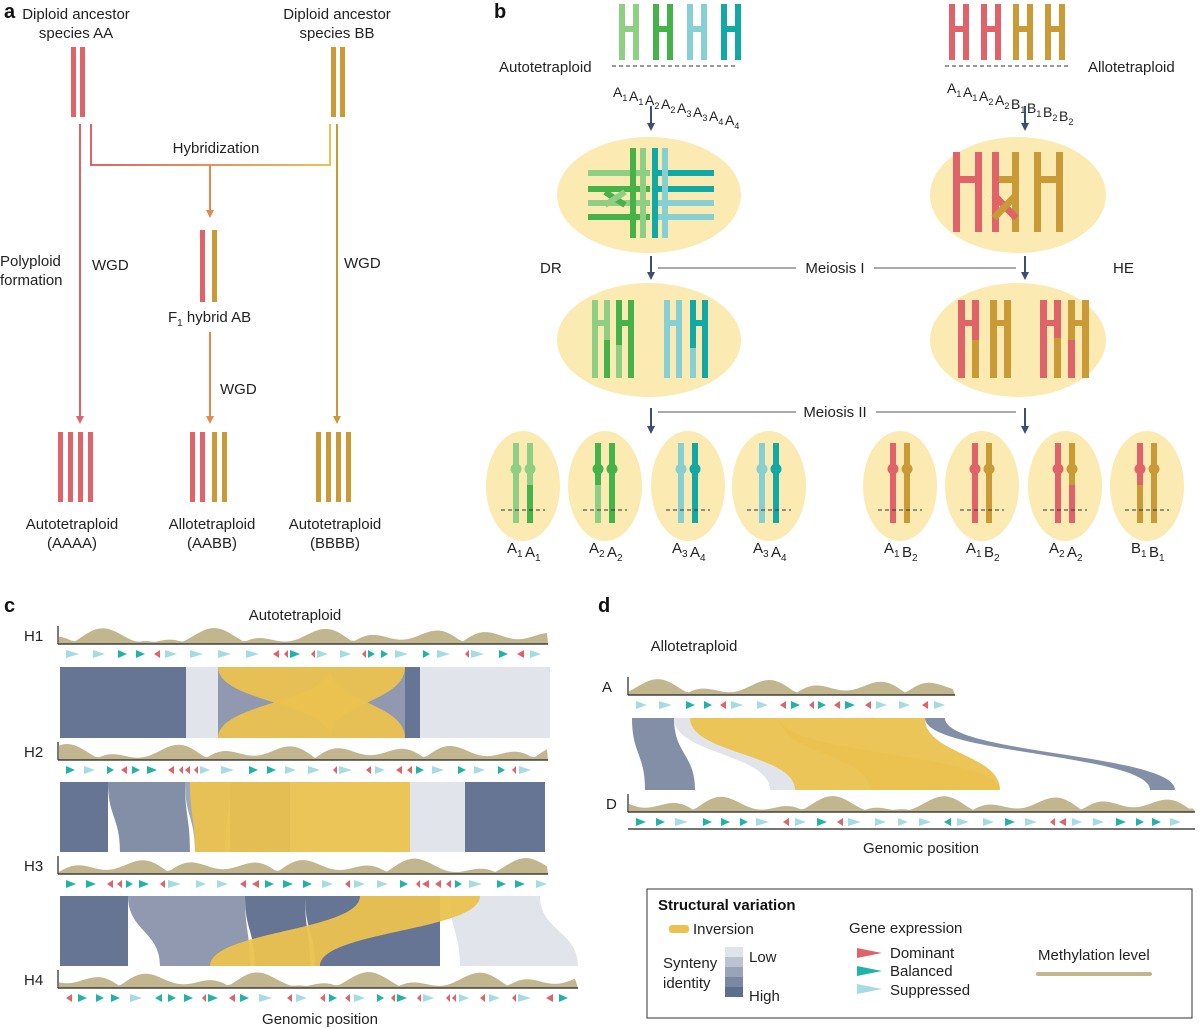 The width and height of the screenshot is (1200, 1028). I want to click on allo-chrom-3-right, so click(1030, 32).